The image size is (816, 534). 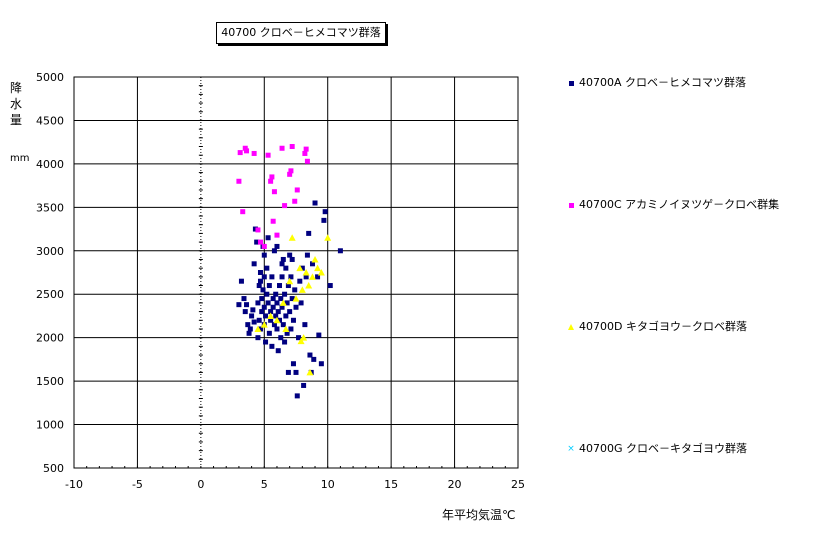 What do you see at coordinates (656, 326) in the screenshot?
I see `legend-item-40700d: 40700D キタゴヨウ－クロベ群落` at bounding box center [656, 326].